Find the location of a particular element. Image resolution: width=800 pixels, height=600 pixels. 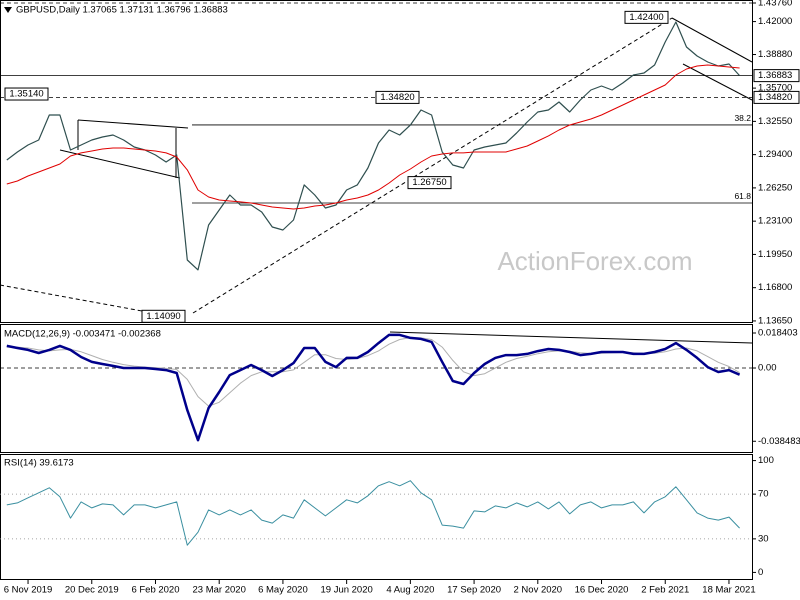

y-tick-label: 1.19950 is located at coordinates (775, 254).